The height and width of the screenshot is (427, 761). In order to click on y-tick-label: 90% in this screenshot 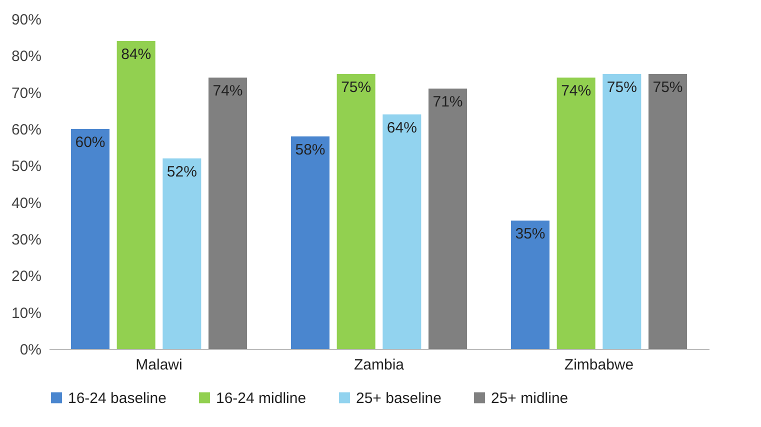, I will do `click(26, 20)`.